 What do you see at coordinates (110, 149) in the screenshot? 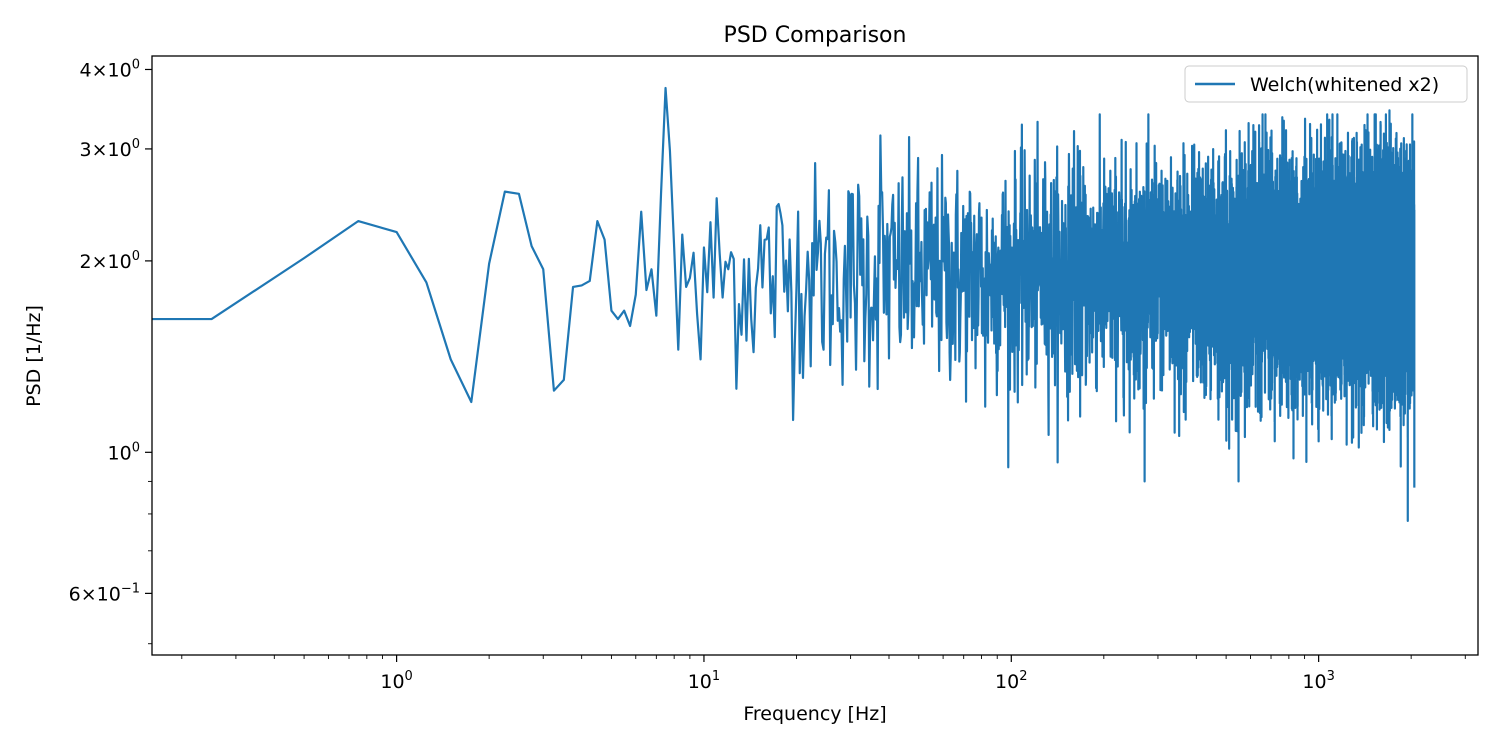
I see `y-tick-label: 3×100` at bounding box center [110, 149].